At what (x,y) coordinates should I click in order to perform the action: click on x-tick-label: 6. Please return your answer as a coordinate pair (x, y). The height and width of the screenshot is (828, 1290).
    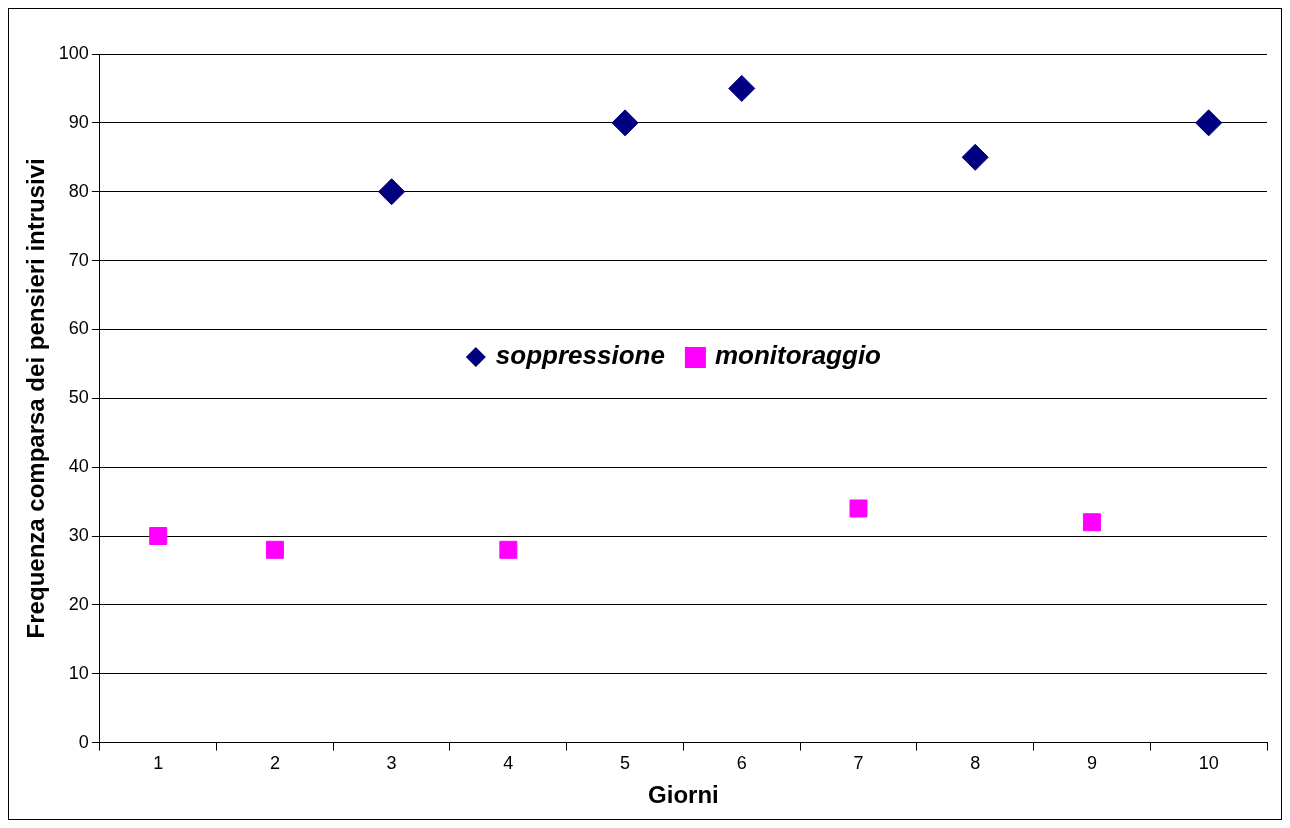
    Looking at the image, I should click on (741, 763).